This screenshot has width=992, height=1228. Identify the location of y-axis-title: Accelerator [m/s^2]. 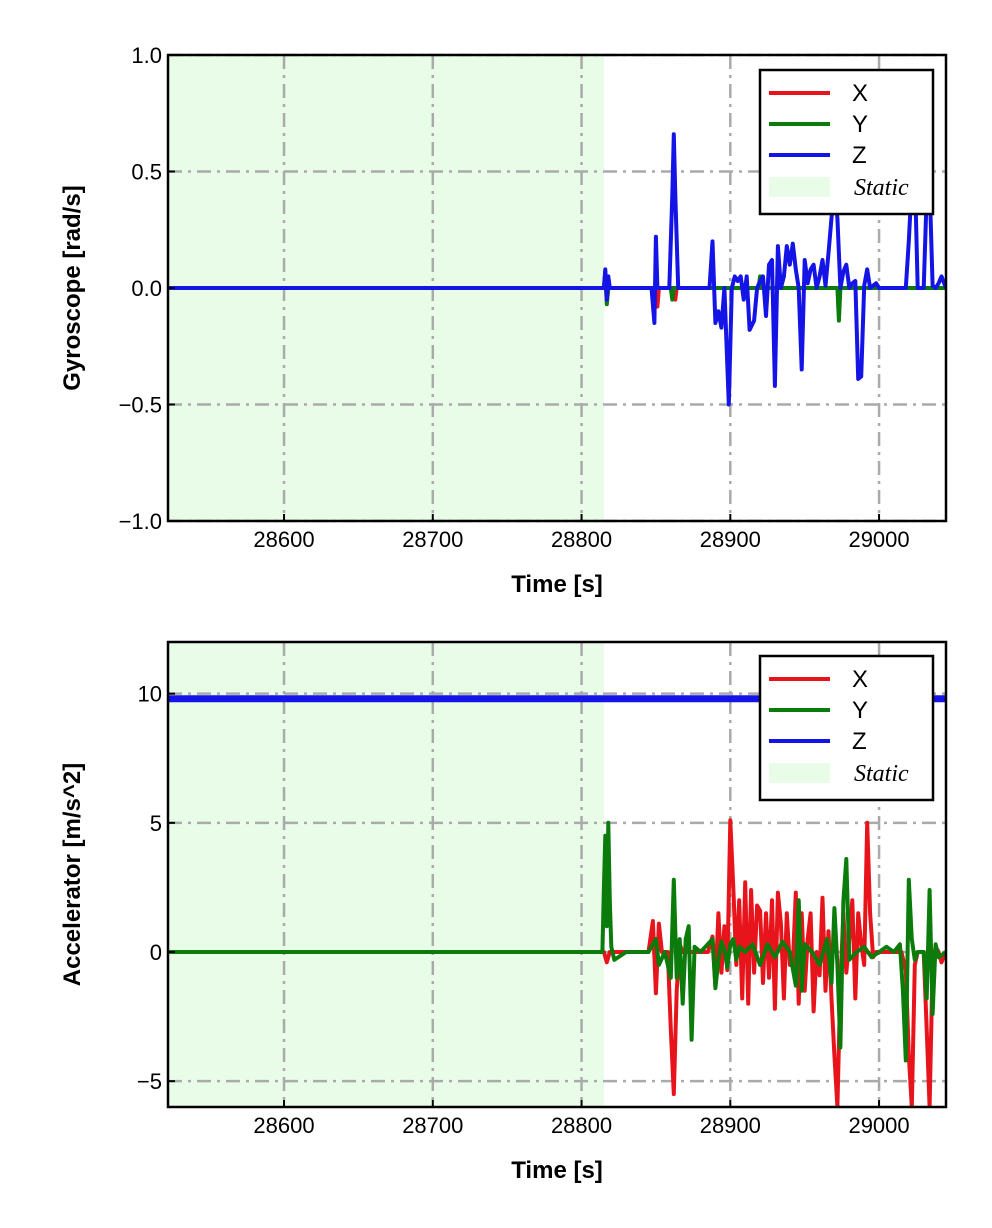
(72, 874).